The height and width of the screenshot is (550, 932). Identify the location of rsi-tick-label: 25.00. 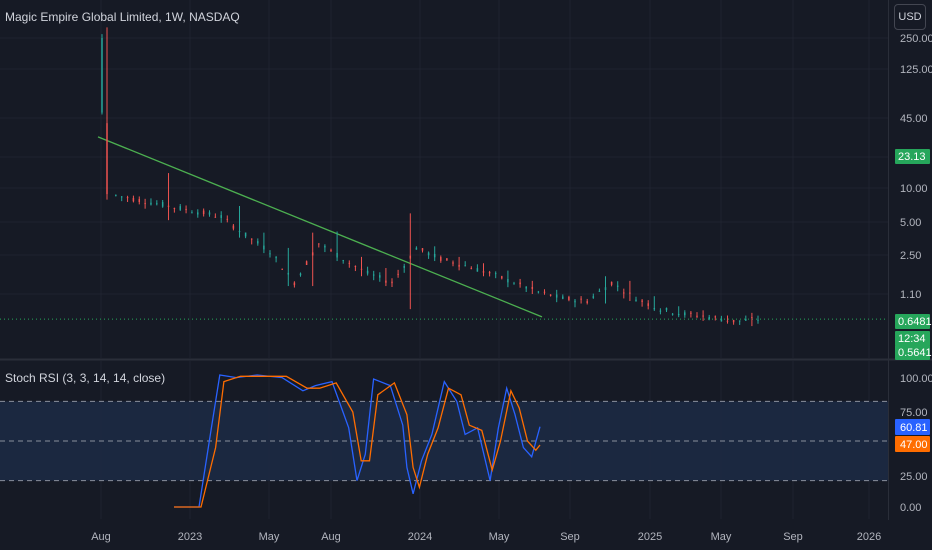
(914, 477).